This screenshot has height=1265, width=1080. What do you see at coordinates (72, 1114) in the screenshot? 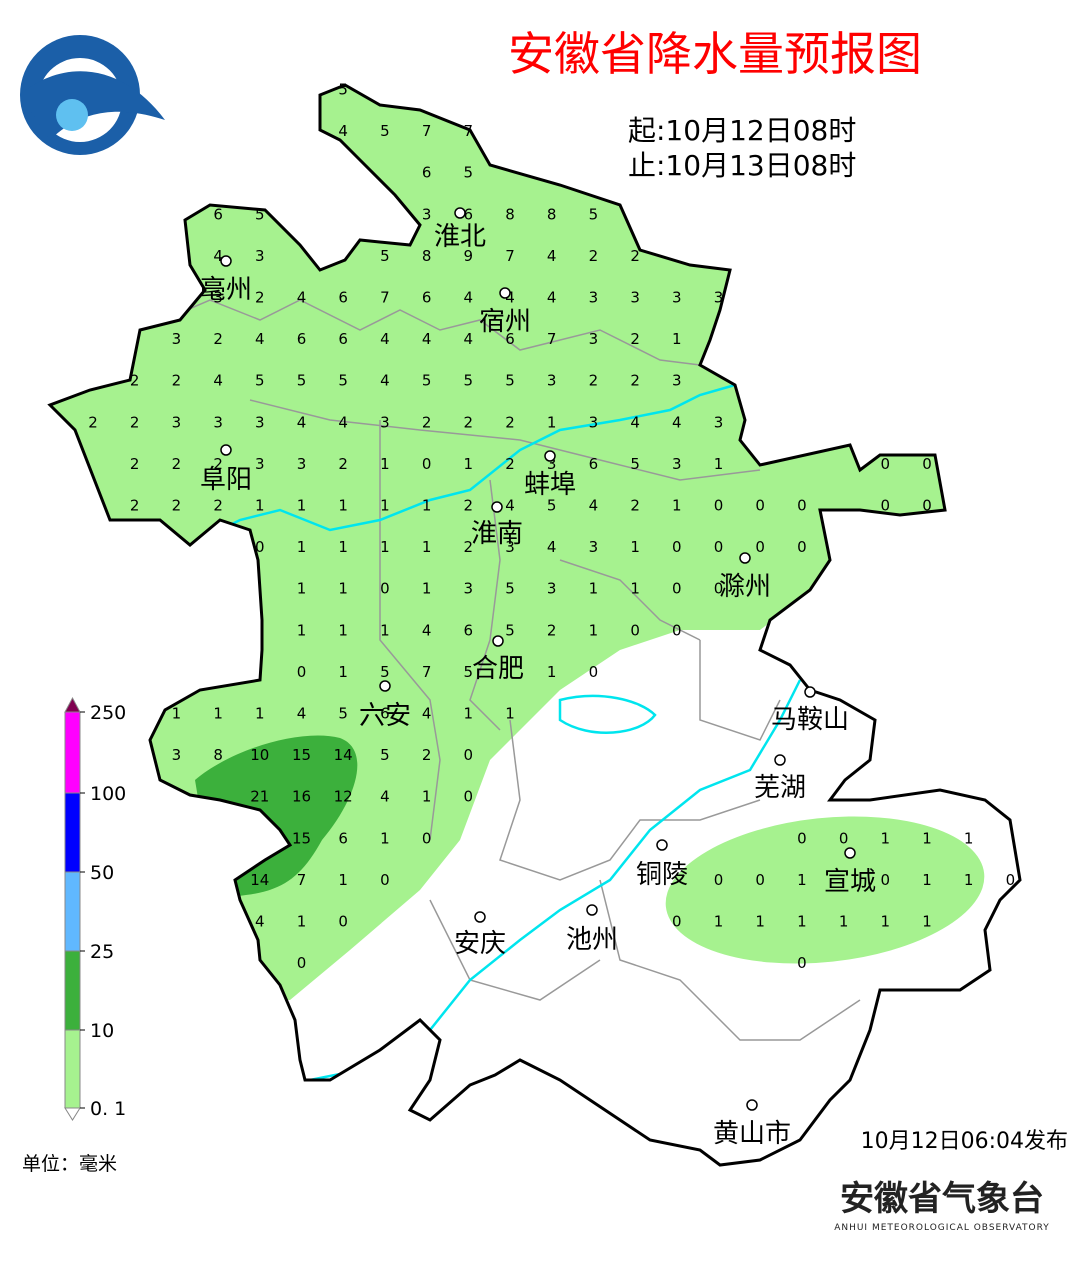
I see `legend-bottom` at bounding box center [72, 1114].